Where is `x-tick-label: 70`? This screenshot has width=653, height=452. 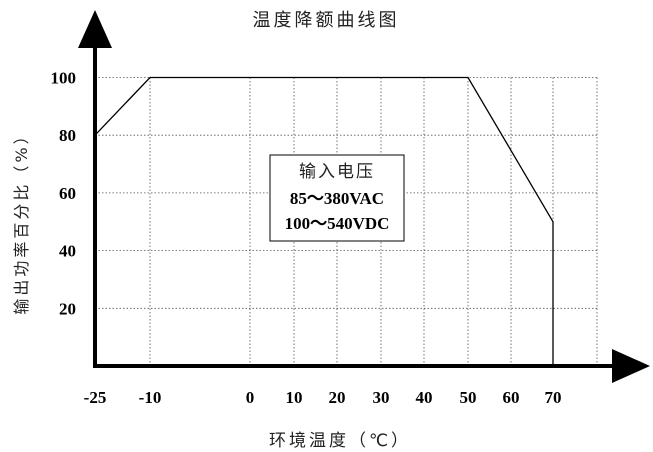
x-tick-label: 70 is located at coordinates (553, 397).